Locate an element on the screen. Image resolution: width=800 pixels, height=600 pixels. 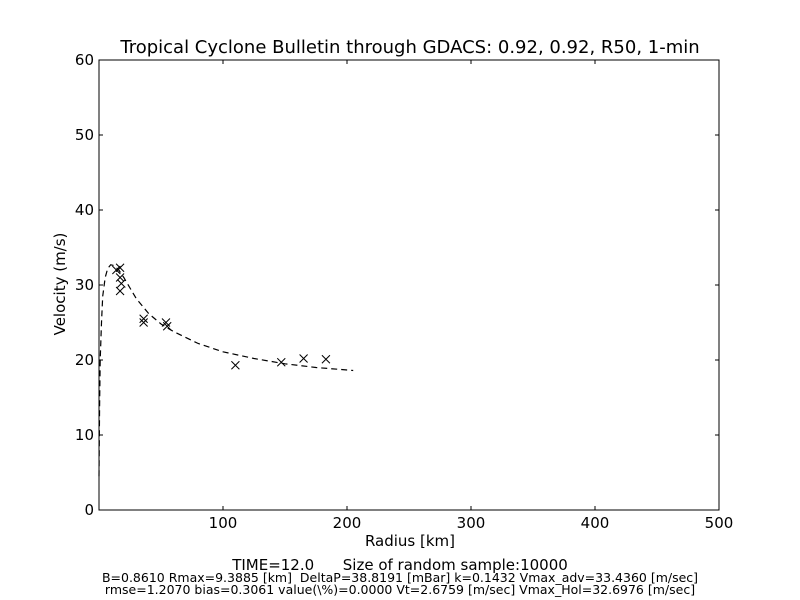
y-axis-label: Velocity (m/s) is located at coordinates (60, 284).